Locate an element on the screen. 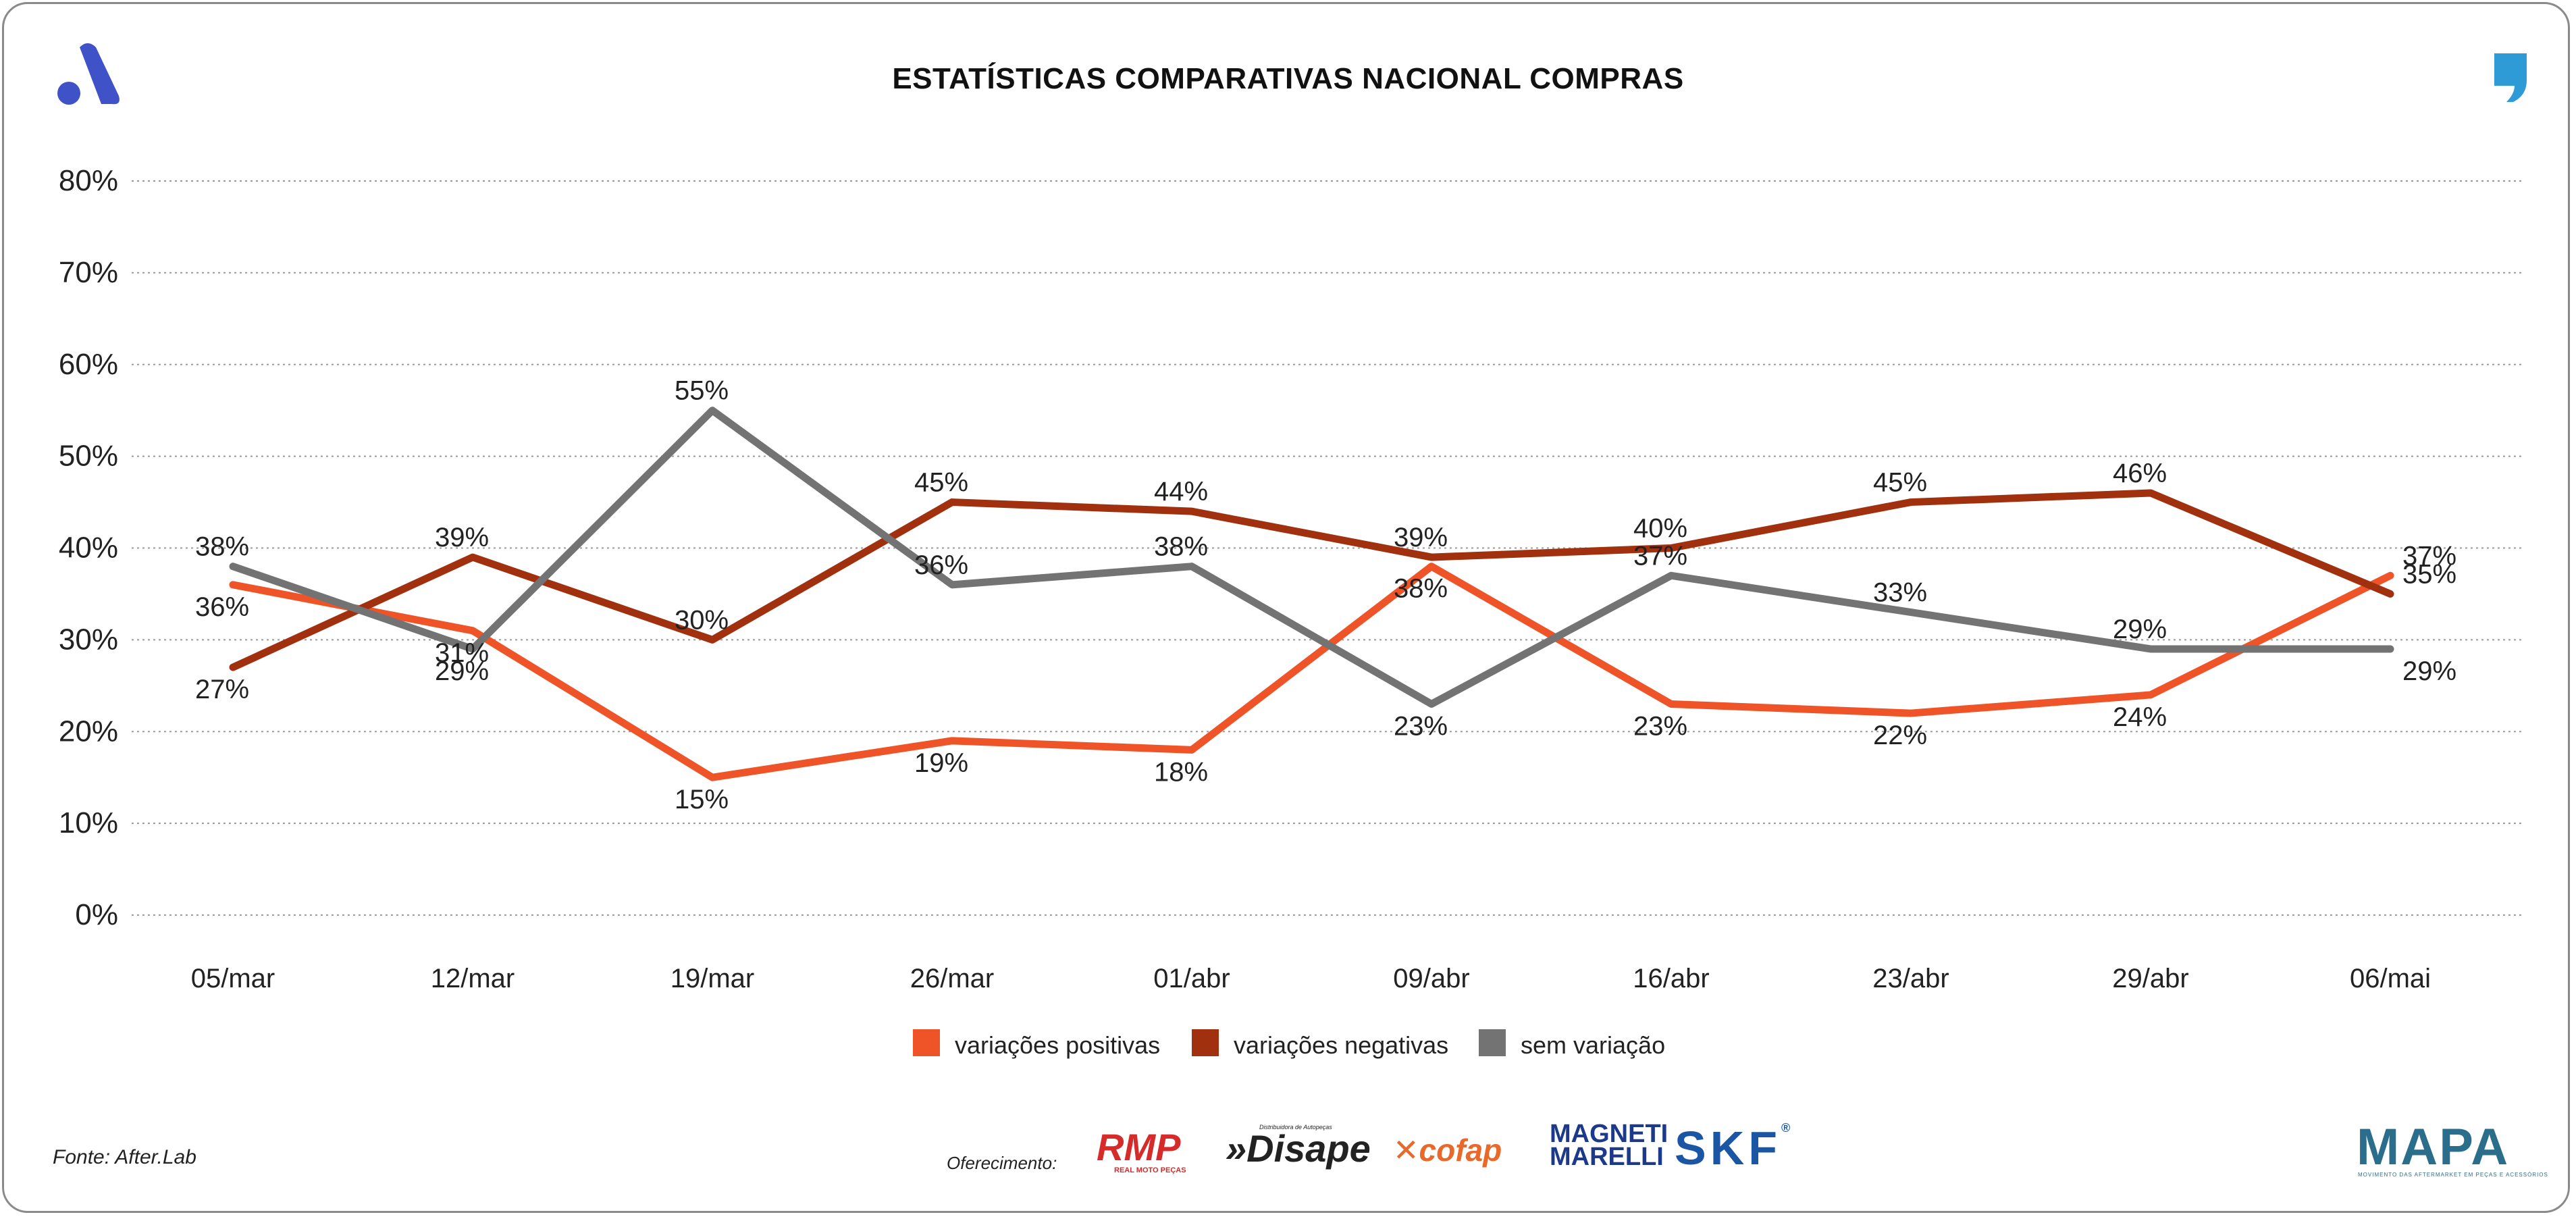  rmp-logo-tagline: REAL MOTO PEÇAS is located at coordinates (1150, 1170).